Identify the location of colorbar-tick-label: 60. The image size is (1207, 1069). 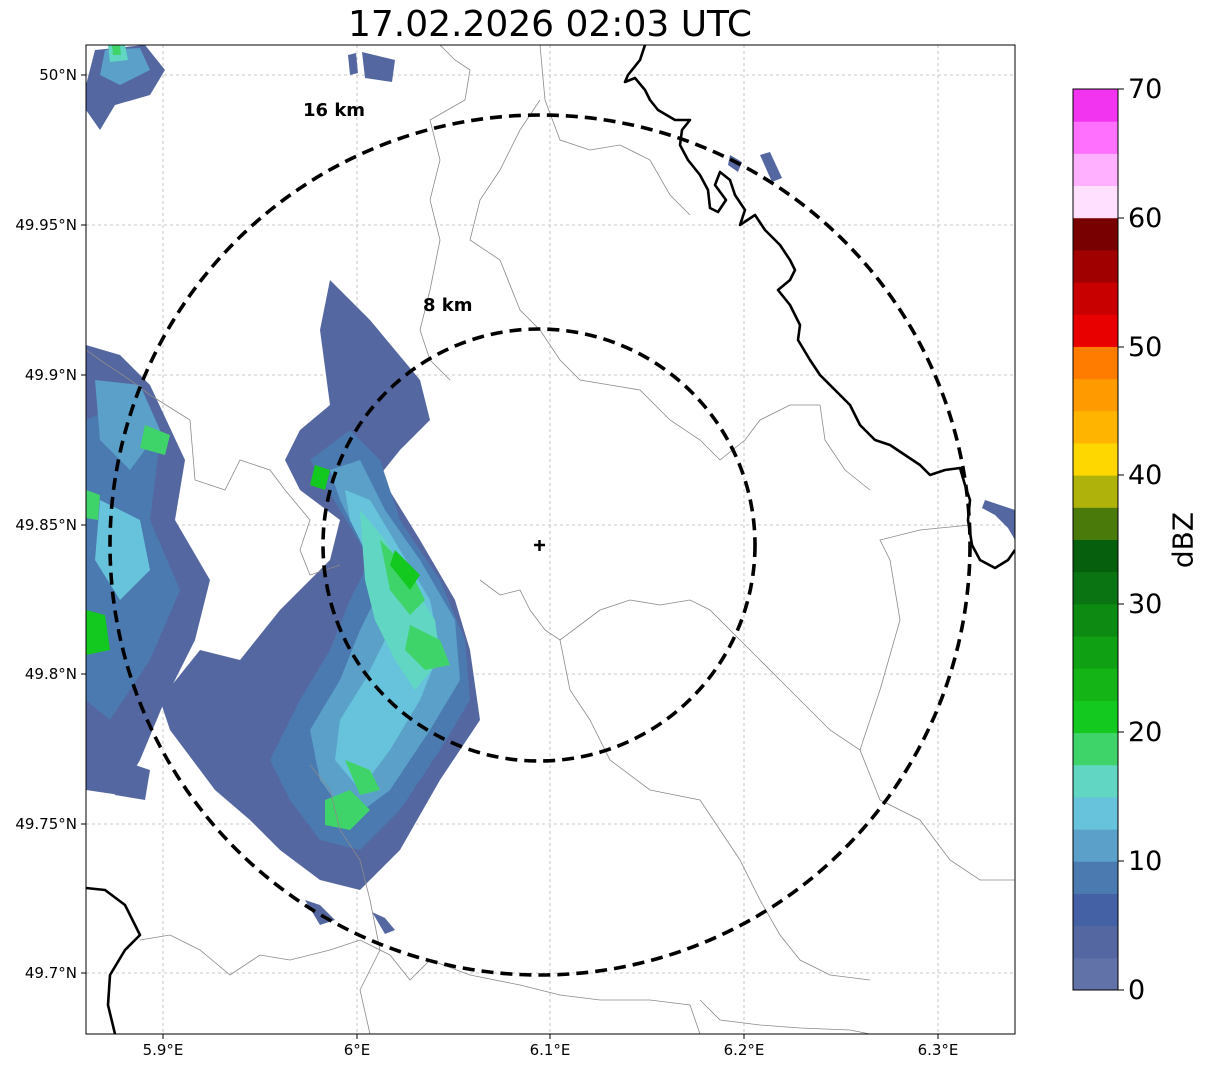
(1145, 218).